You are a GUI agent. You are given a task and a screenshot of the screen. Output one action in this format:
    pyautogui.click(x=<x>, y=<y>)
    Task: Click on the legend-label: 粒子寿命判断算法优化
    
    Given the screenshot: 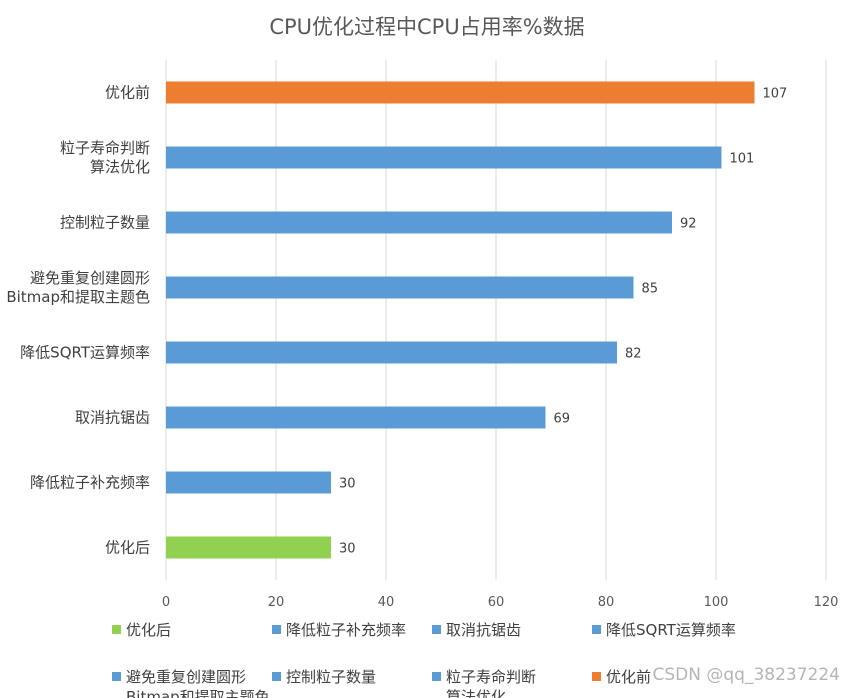 What is the action you would take?
    pyautogui.click(x=491, y=683)
    